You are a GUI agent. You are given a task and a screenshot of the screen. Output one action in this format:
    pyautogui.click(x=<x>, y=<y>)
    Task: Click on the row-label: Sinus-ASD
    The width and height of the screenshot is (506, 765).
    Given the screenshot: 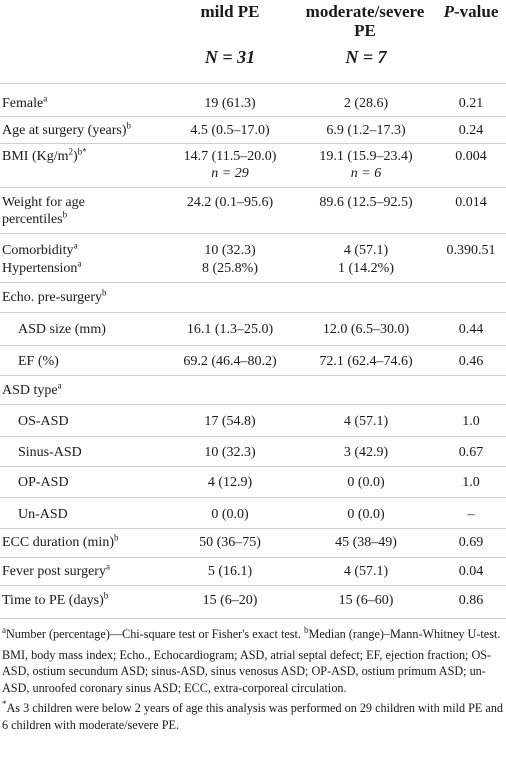 What is the action you would take?
    pyautogui.click(x=50, y=452)
    